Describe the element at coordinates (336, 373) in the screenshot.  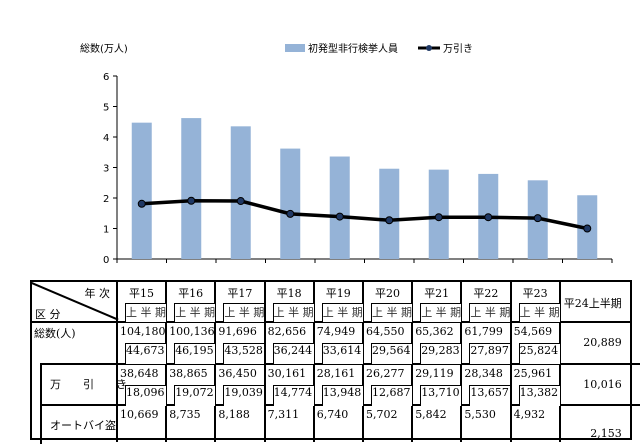
I see `full-year-value: 28,161` at that location.